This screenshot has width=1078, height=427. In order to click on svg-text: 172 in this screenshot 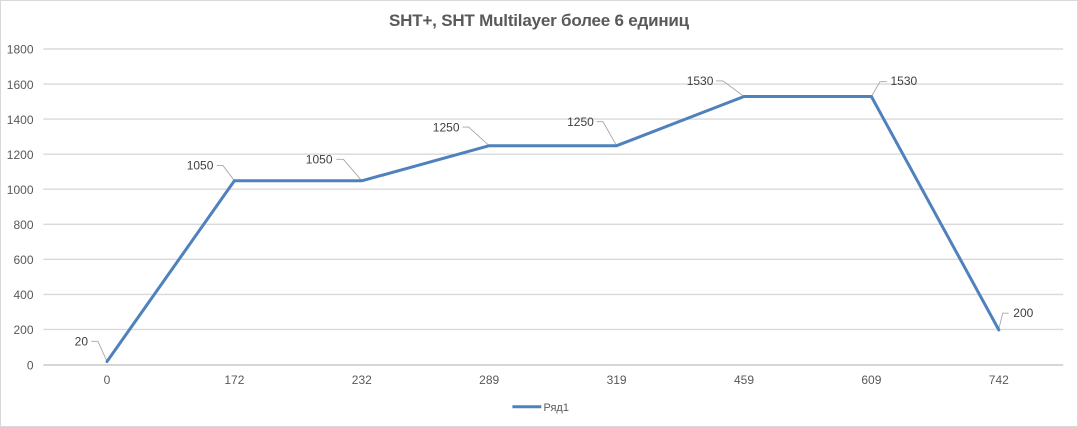, I will do `click(234, 380)`.